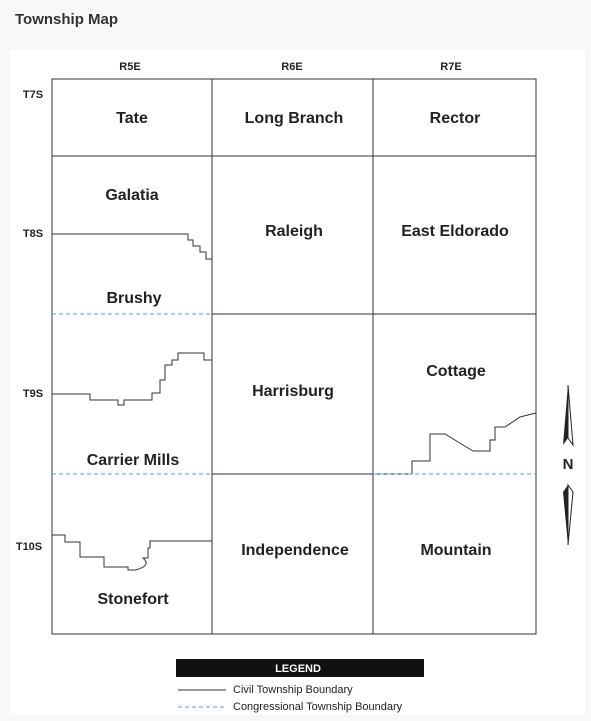 This screenshot has width=591, height=721. What do you see at coordinates (33, 394) in the screenshot?
I see `row-label: T9S` at bounding box center [33, 394].